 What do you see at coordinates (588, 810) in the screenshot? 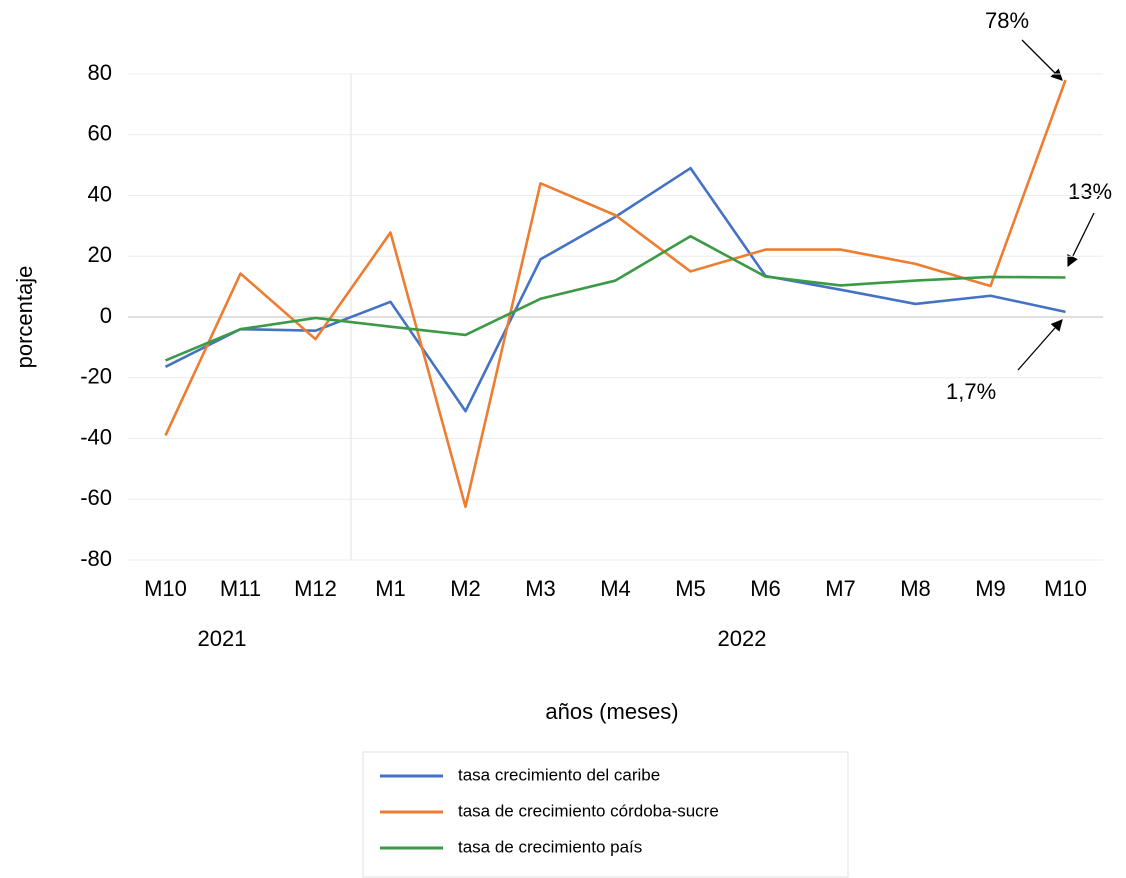
I see `legend-label: tasa de crecimiento córdoba-sucre` at bounding box center [588, 810].